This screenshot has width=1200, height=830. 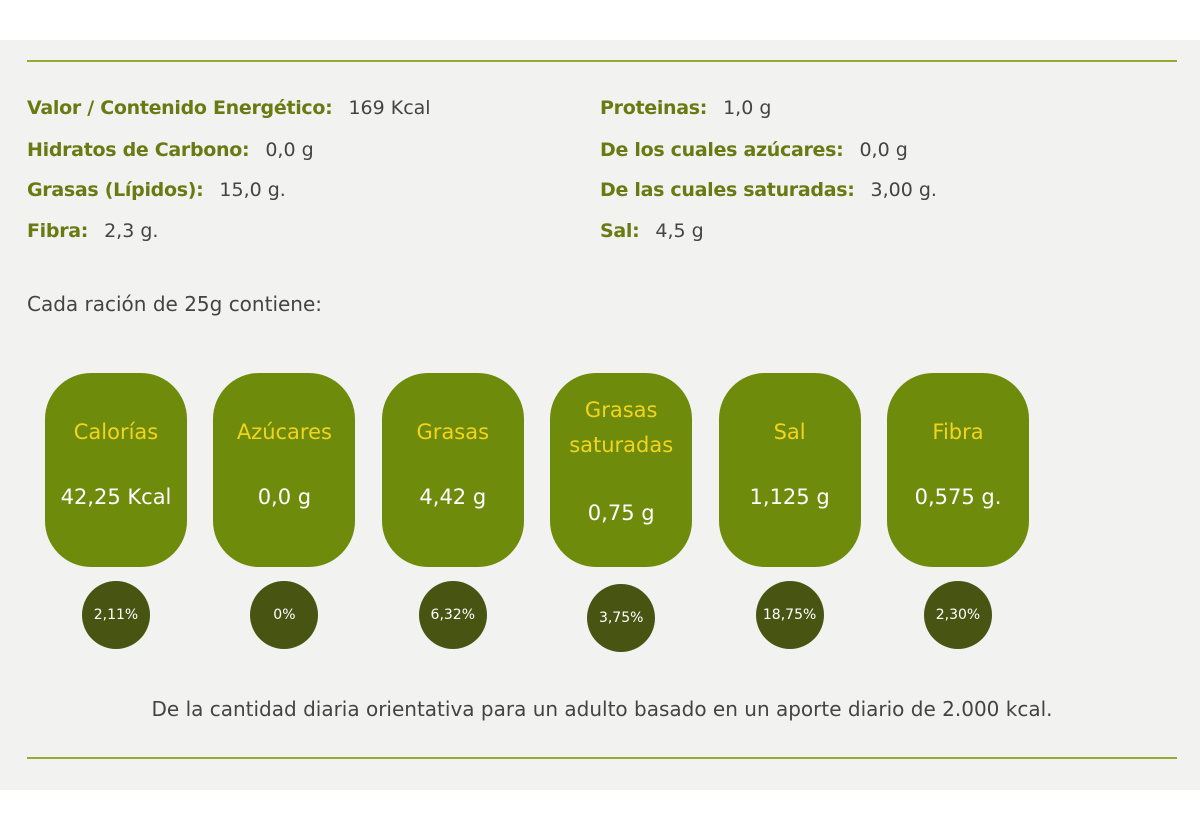 What do you see at coordinates (115, 190) in the screenshot?
I see `nutrient-label: Grasas (Lípidos):` at bounding box center [115, 190].